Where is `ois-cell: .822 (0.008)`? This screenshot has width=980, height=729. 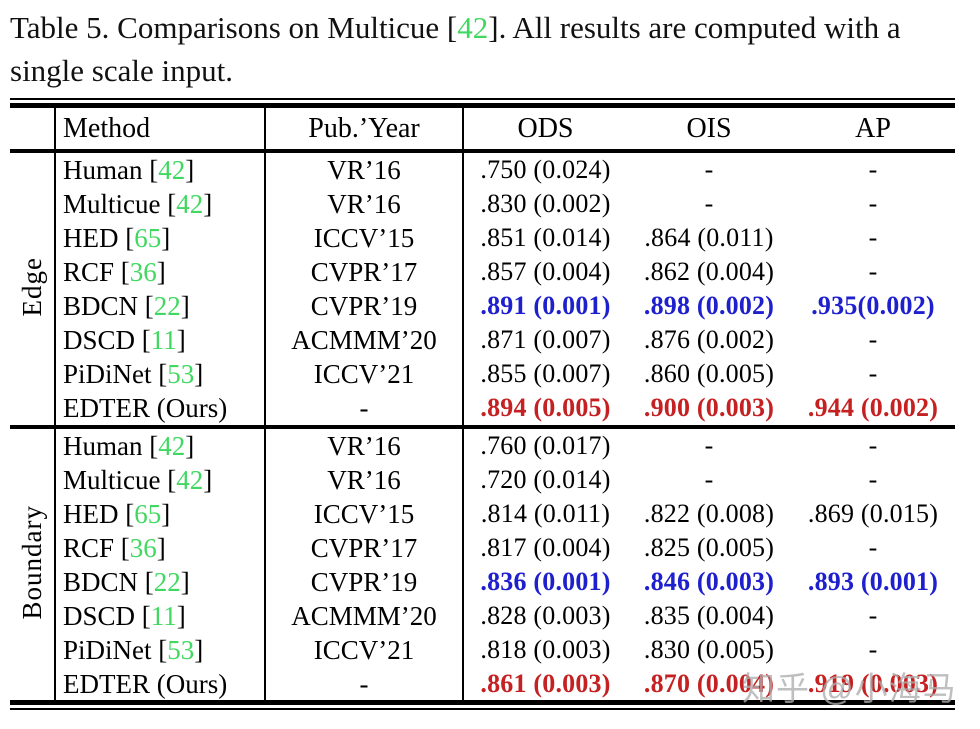
ois-cell: .822 (0.008) is located at coordinates (709, 513).